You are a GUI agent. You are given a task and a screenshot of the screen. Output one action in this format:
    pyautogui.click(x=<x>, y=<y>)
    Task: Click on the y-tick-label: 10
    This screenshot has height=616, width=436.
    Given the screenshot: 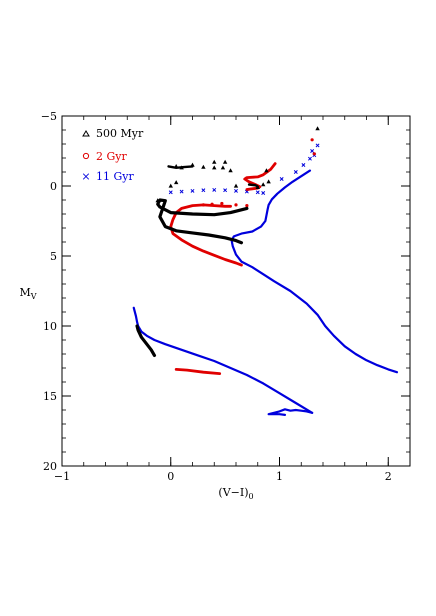 What is the action you would take?
    pyautogui.click(x=50, y=326)
    